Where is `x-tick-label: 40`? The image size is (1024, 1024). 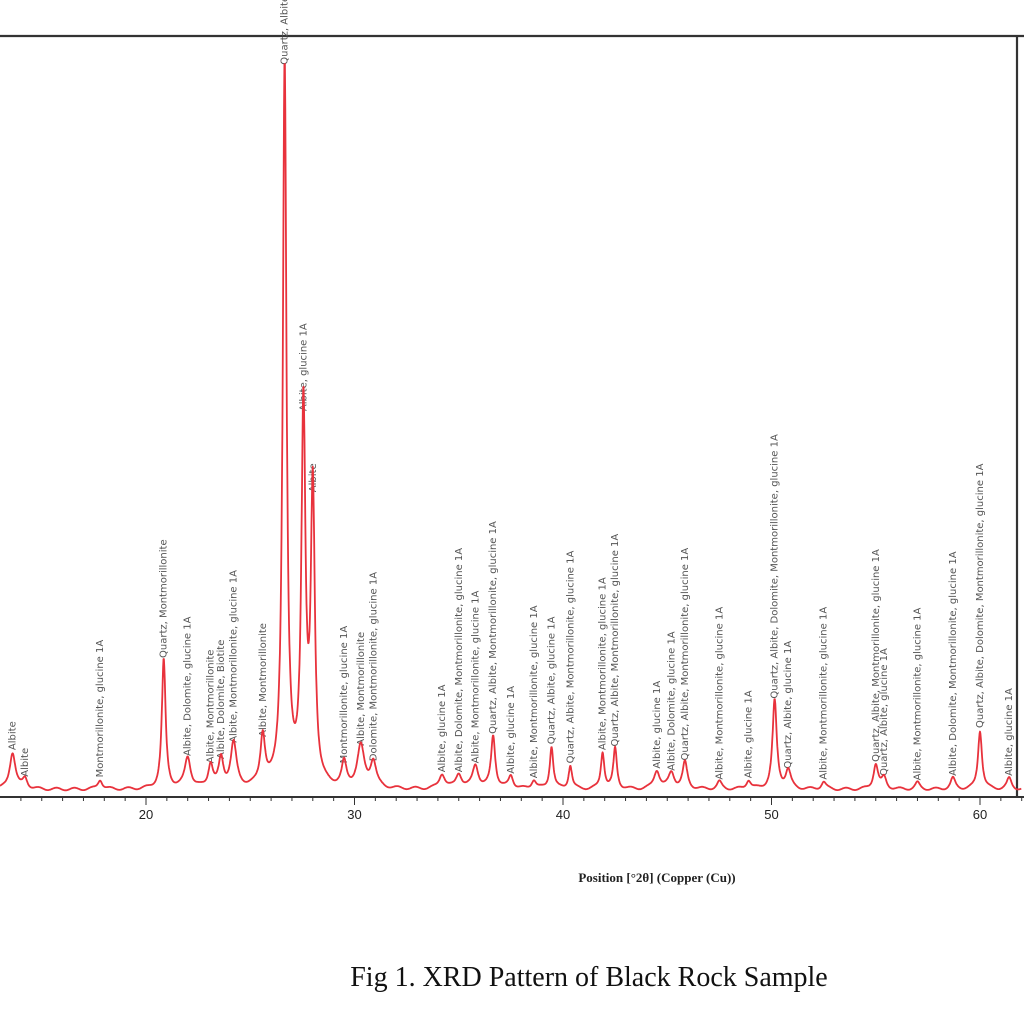
x-tick-label: 40 is located at coordinates (563, 814).